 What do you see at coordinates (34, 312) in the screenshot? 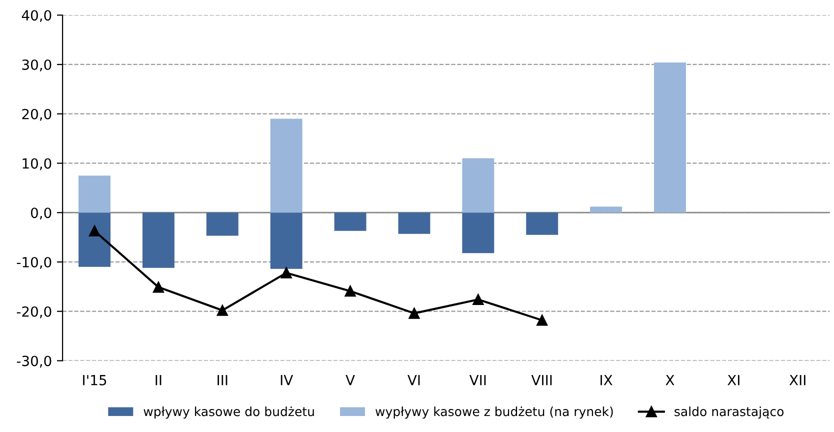
I see `y-tick-label: -20,0` at bounding box center [34, 312].